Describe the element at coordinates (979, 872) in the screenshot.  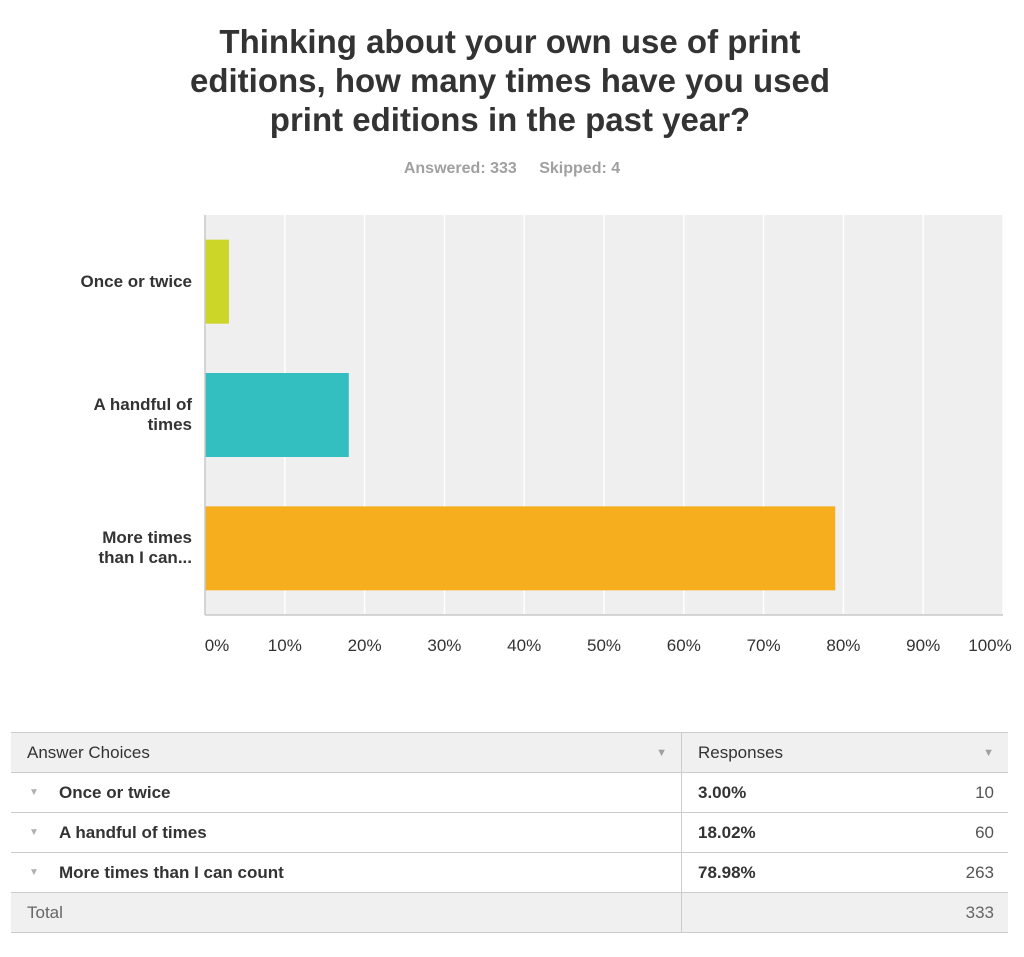
I see `response-count: 263` at that location.